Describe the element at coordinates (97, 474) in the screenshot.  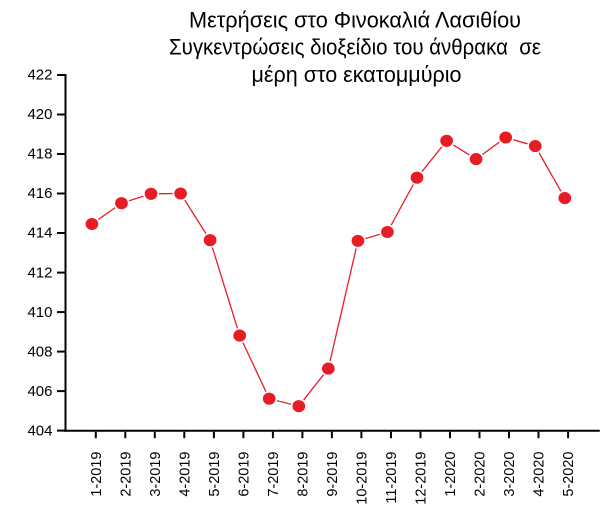
I see `svg-text: 1-2019` at that location.